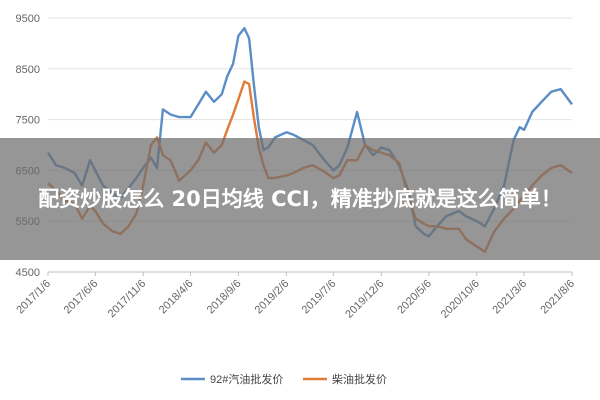  What do you see at coordinates (28, 121) in the screenshot?
I see `y-tick-label: 7500` at bounding box center [28, 121].